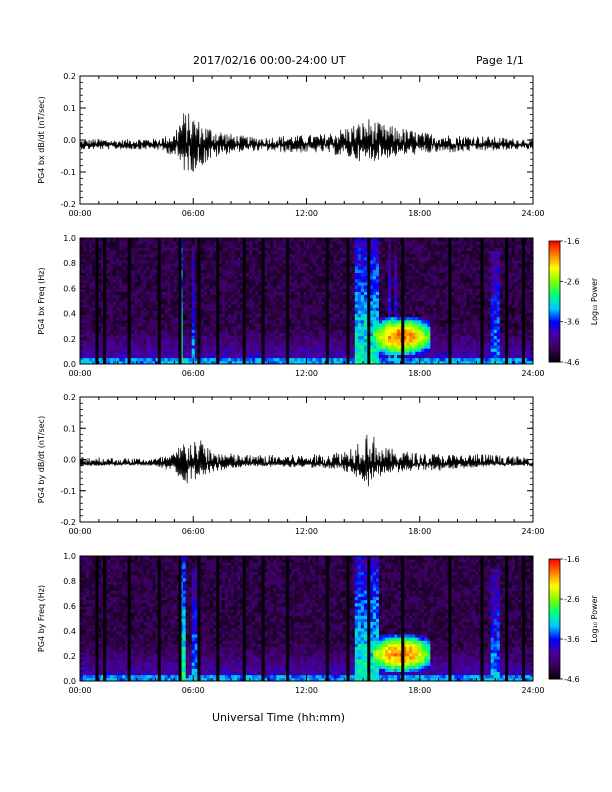  What do you see at coordinates (269, 60) in the screenshot?
I see `page-title: 2017/02/16 00:00-24:00 UT` at bounding box center [269, 60].